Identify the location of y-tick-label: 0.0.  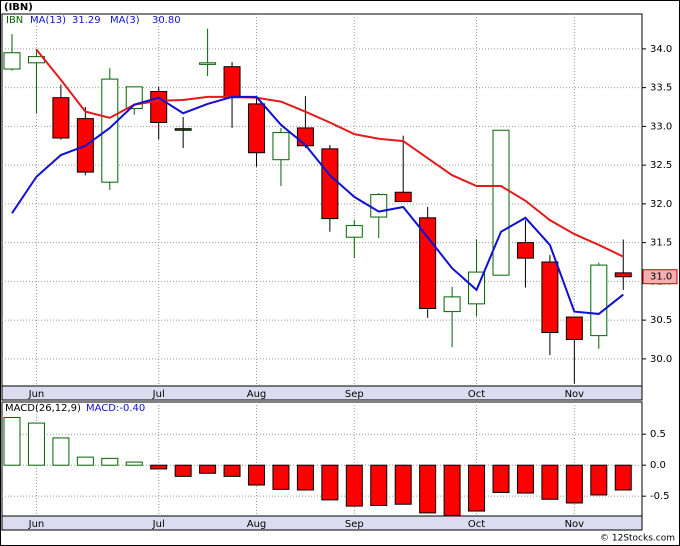
(658, 465).